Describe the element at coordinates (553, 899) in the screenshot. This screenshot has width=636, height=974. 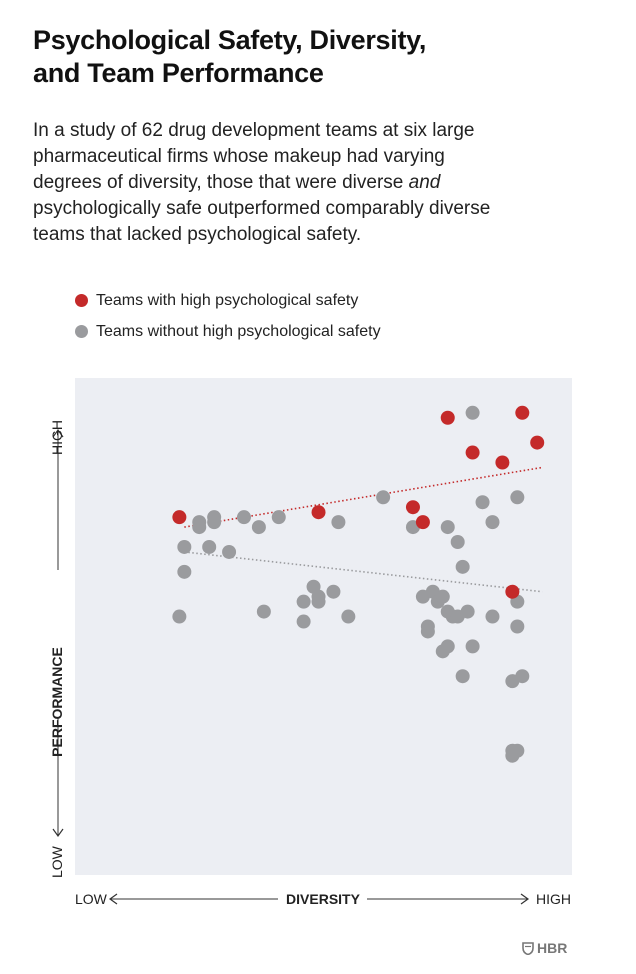
I see `x-tick-high: HIGH` at that location.